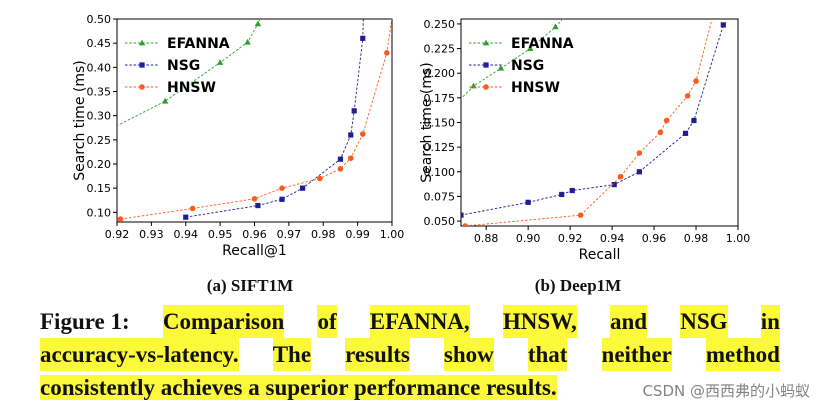 This screenshot has height=412, width=822. Describe the element at coordinates (99, 116) in the screenshot. I see `y-tick-label: 0.30` at that location.